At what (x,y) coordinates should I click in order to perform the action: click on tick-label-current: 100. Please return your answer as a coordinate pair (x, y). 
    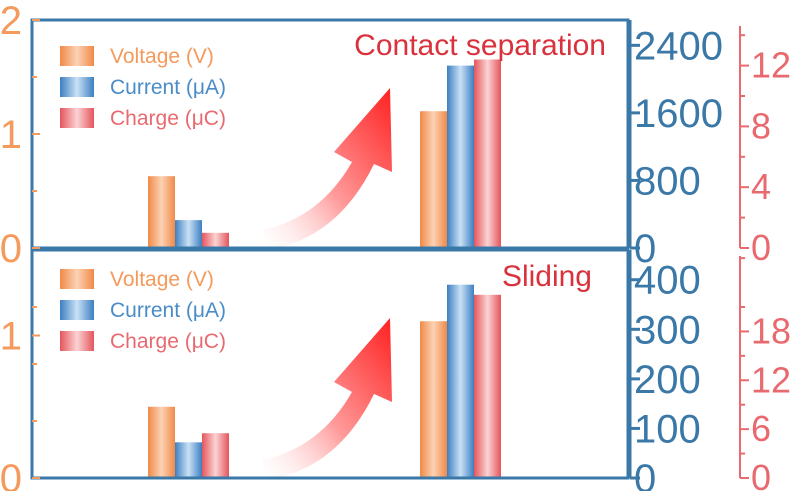
    Looking at the image, I should click on (667, 429).